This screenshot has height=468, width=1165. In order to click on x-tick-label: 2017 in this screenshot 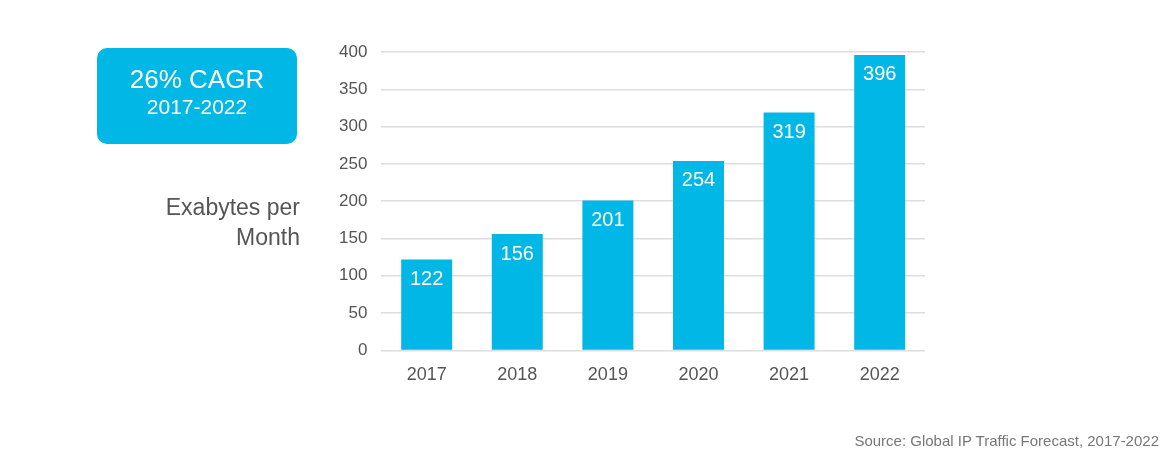, I will do `click(426, 374)`.